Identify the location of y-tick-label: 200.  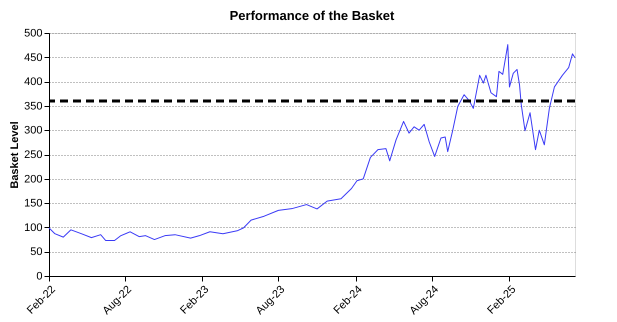
(33, 179).